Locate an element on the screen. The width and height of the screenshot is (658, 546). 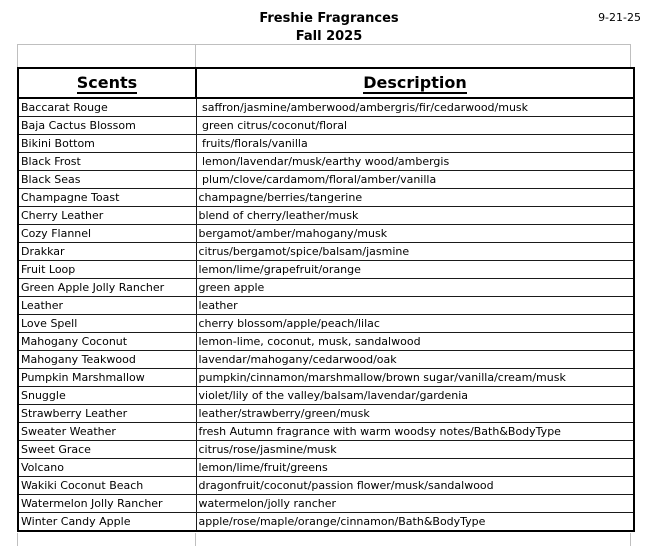
scent-cell: Fruit Loop is located at coordinates (107, 269).